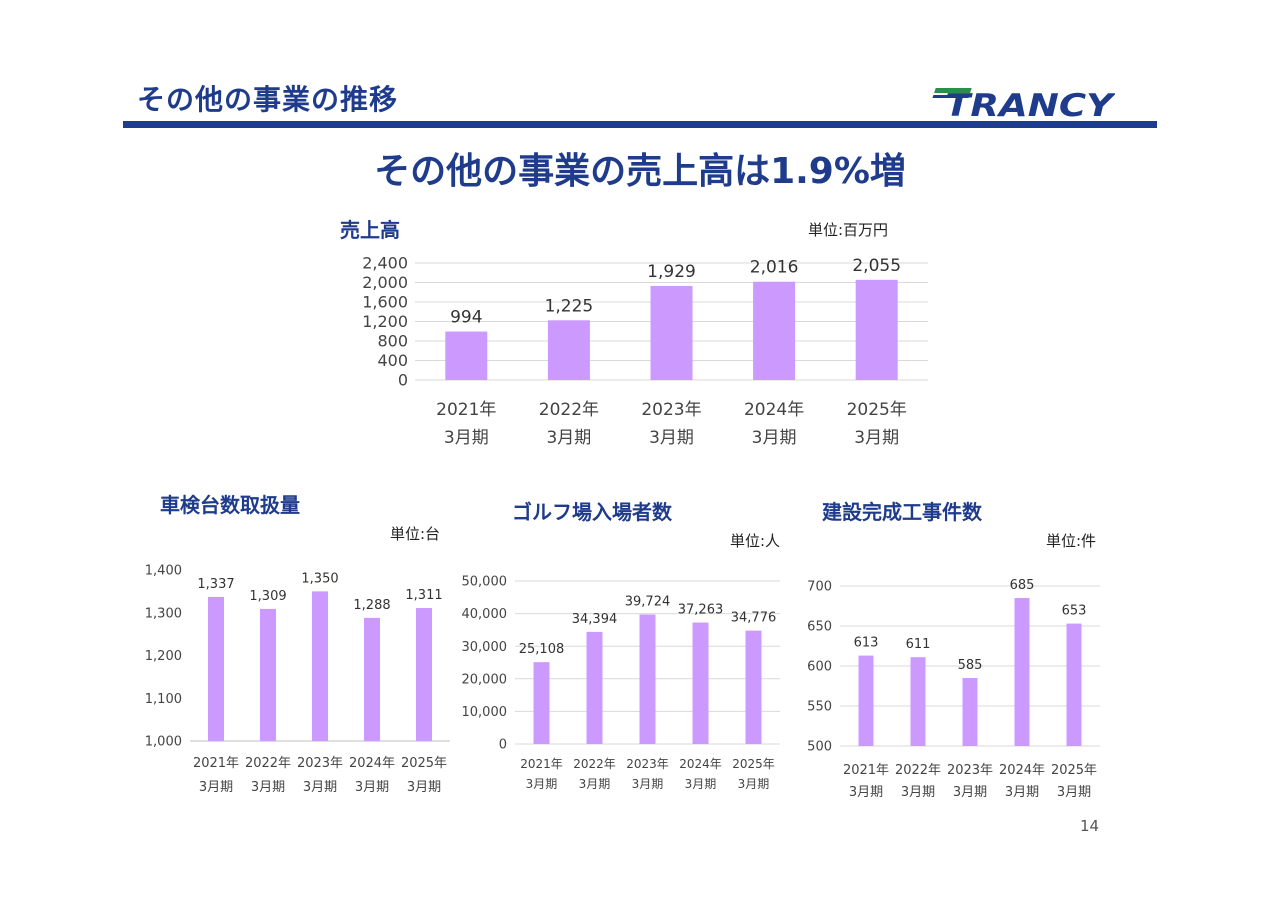  What do you see at coordinates (1071, 541) in the screenshot?
I see `construction-chart-unit: 単位:件` at bounding box center [1071, 541].